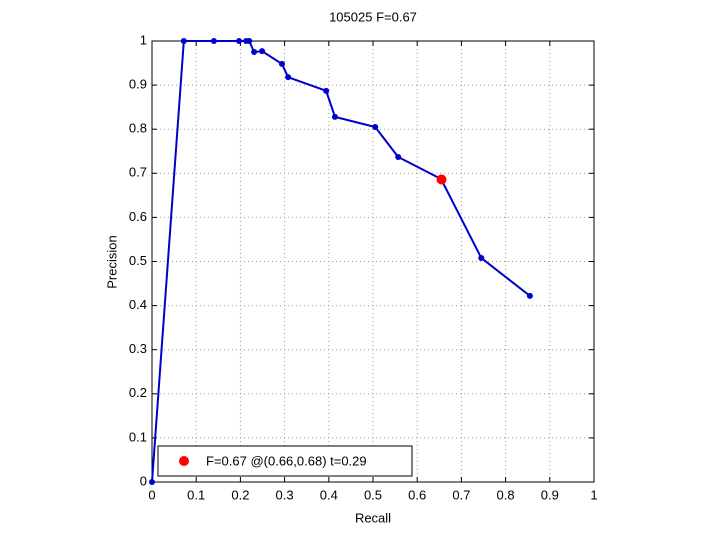  What do you see at coordinates (506, 494) in the screenshot?
I see `x-tick-label: 0.8` at bounding box center [506, 494].